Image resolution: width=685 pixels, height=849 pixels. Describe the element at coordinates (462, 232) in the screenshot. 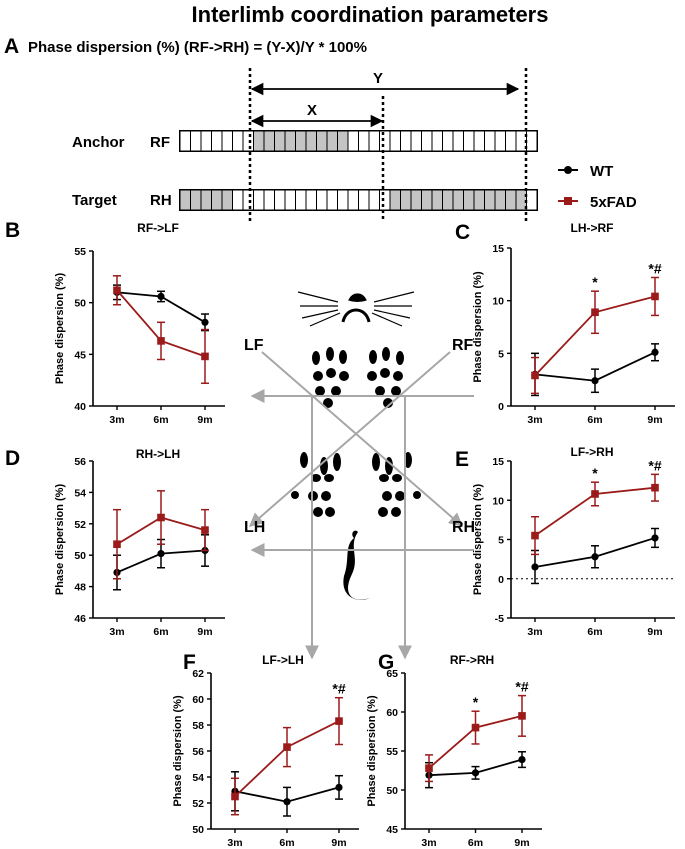

I see `panel-letter: C` at that location.